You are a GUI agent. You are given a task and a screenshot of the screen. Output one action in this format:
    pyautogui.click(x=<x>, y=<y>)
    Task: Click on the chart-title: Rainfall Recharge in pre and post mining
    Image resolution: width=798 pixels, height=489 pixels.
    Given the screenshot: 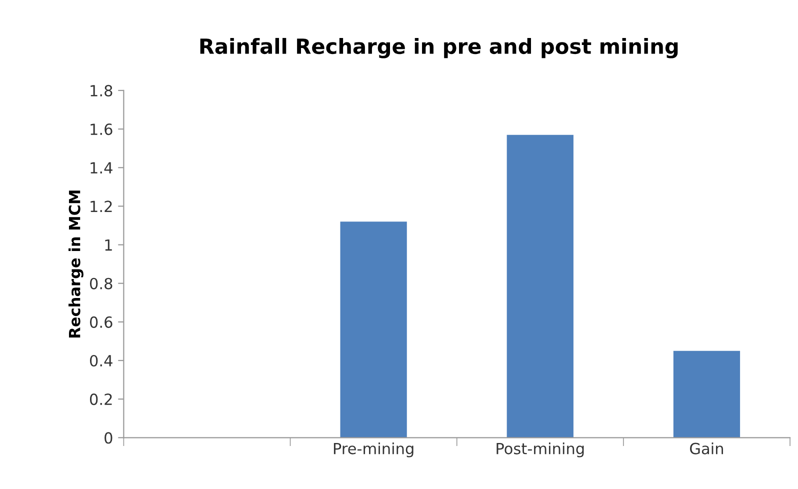 What is the action you would take?
    pyautogui.click(x=439, y=48)
    